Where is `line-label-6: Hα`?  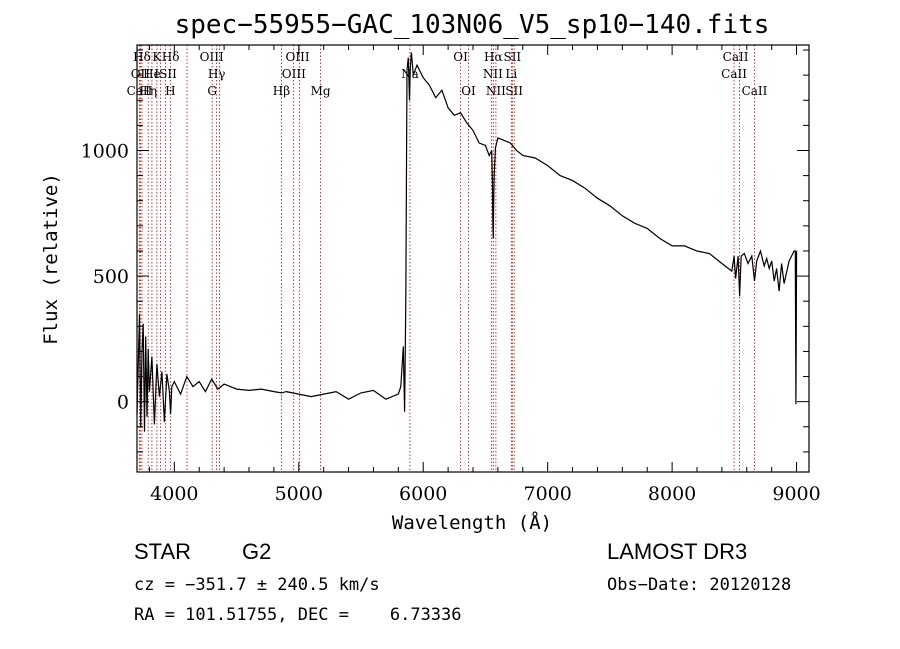
line-label-6: Hα is located at coordinates (493, 57).